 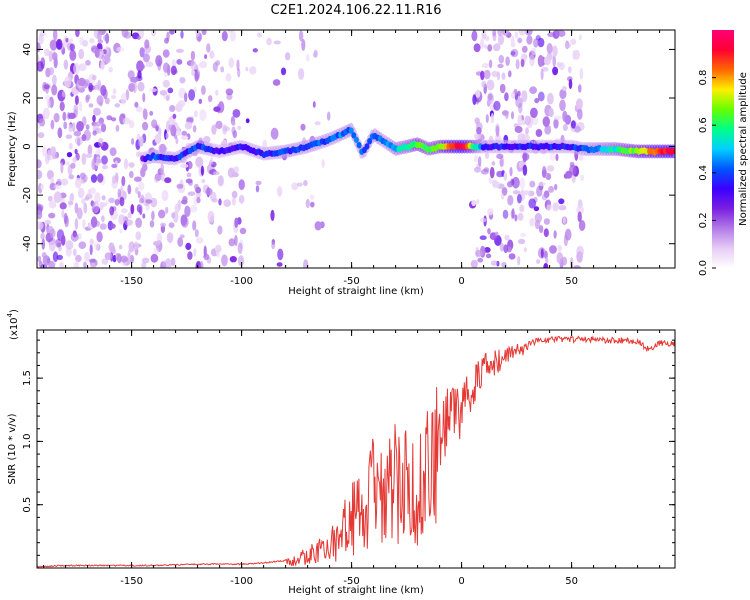 What do you see at coordinates (703, 78) in the screenshot?
I see `colorbar-tick-label: 0.8` at bounding box center [703, 78].